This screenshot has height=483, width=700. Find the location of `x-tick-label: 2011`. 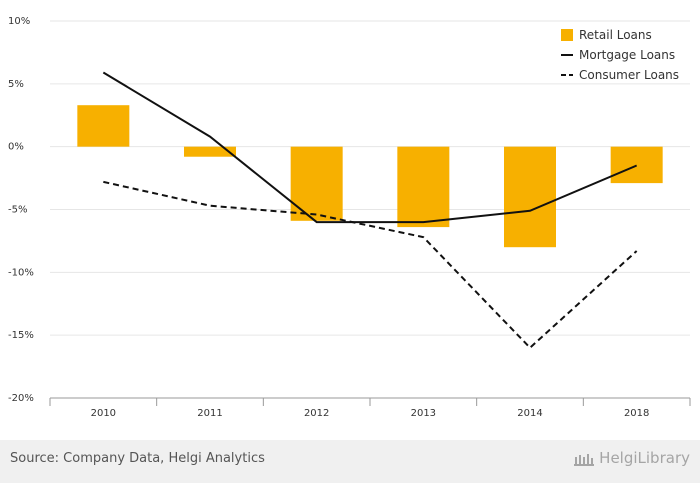

x-tick-label: 2011 is located at coordinates (209, 413).